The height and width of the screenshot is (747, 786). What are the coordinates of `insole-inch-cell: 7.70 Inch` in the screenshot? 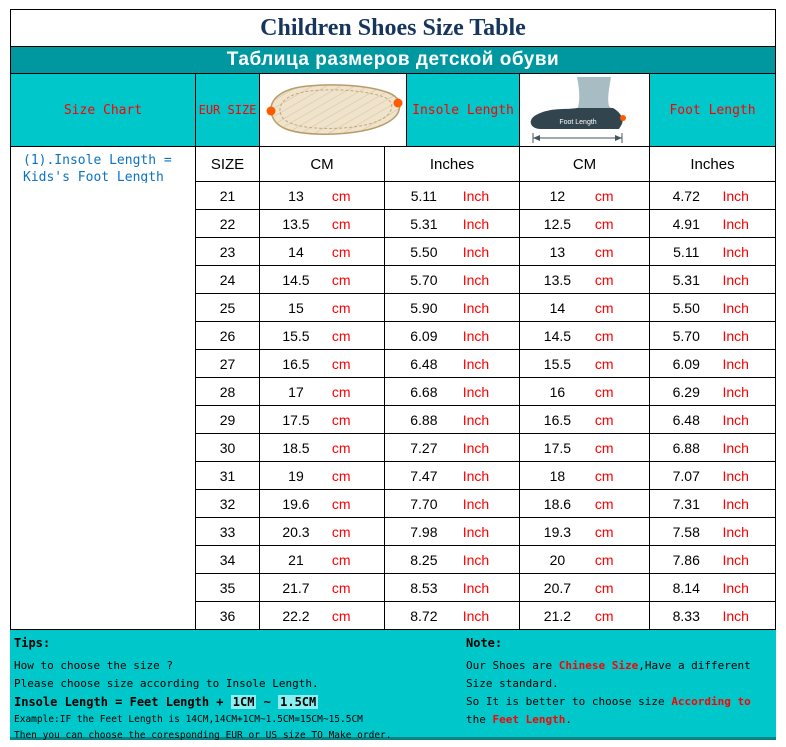 It's located at (452, 504).